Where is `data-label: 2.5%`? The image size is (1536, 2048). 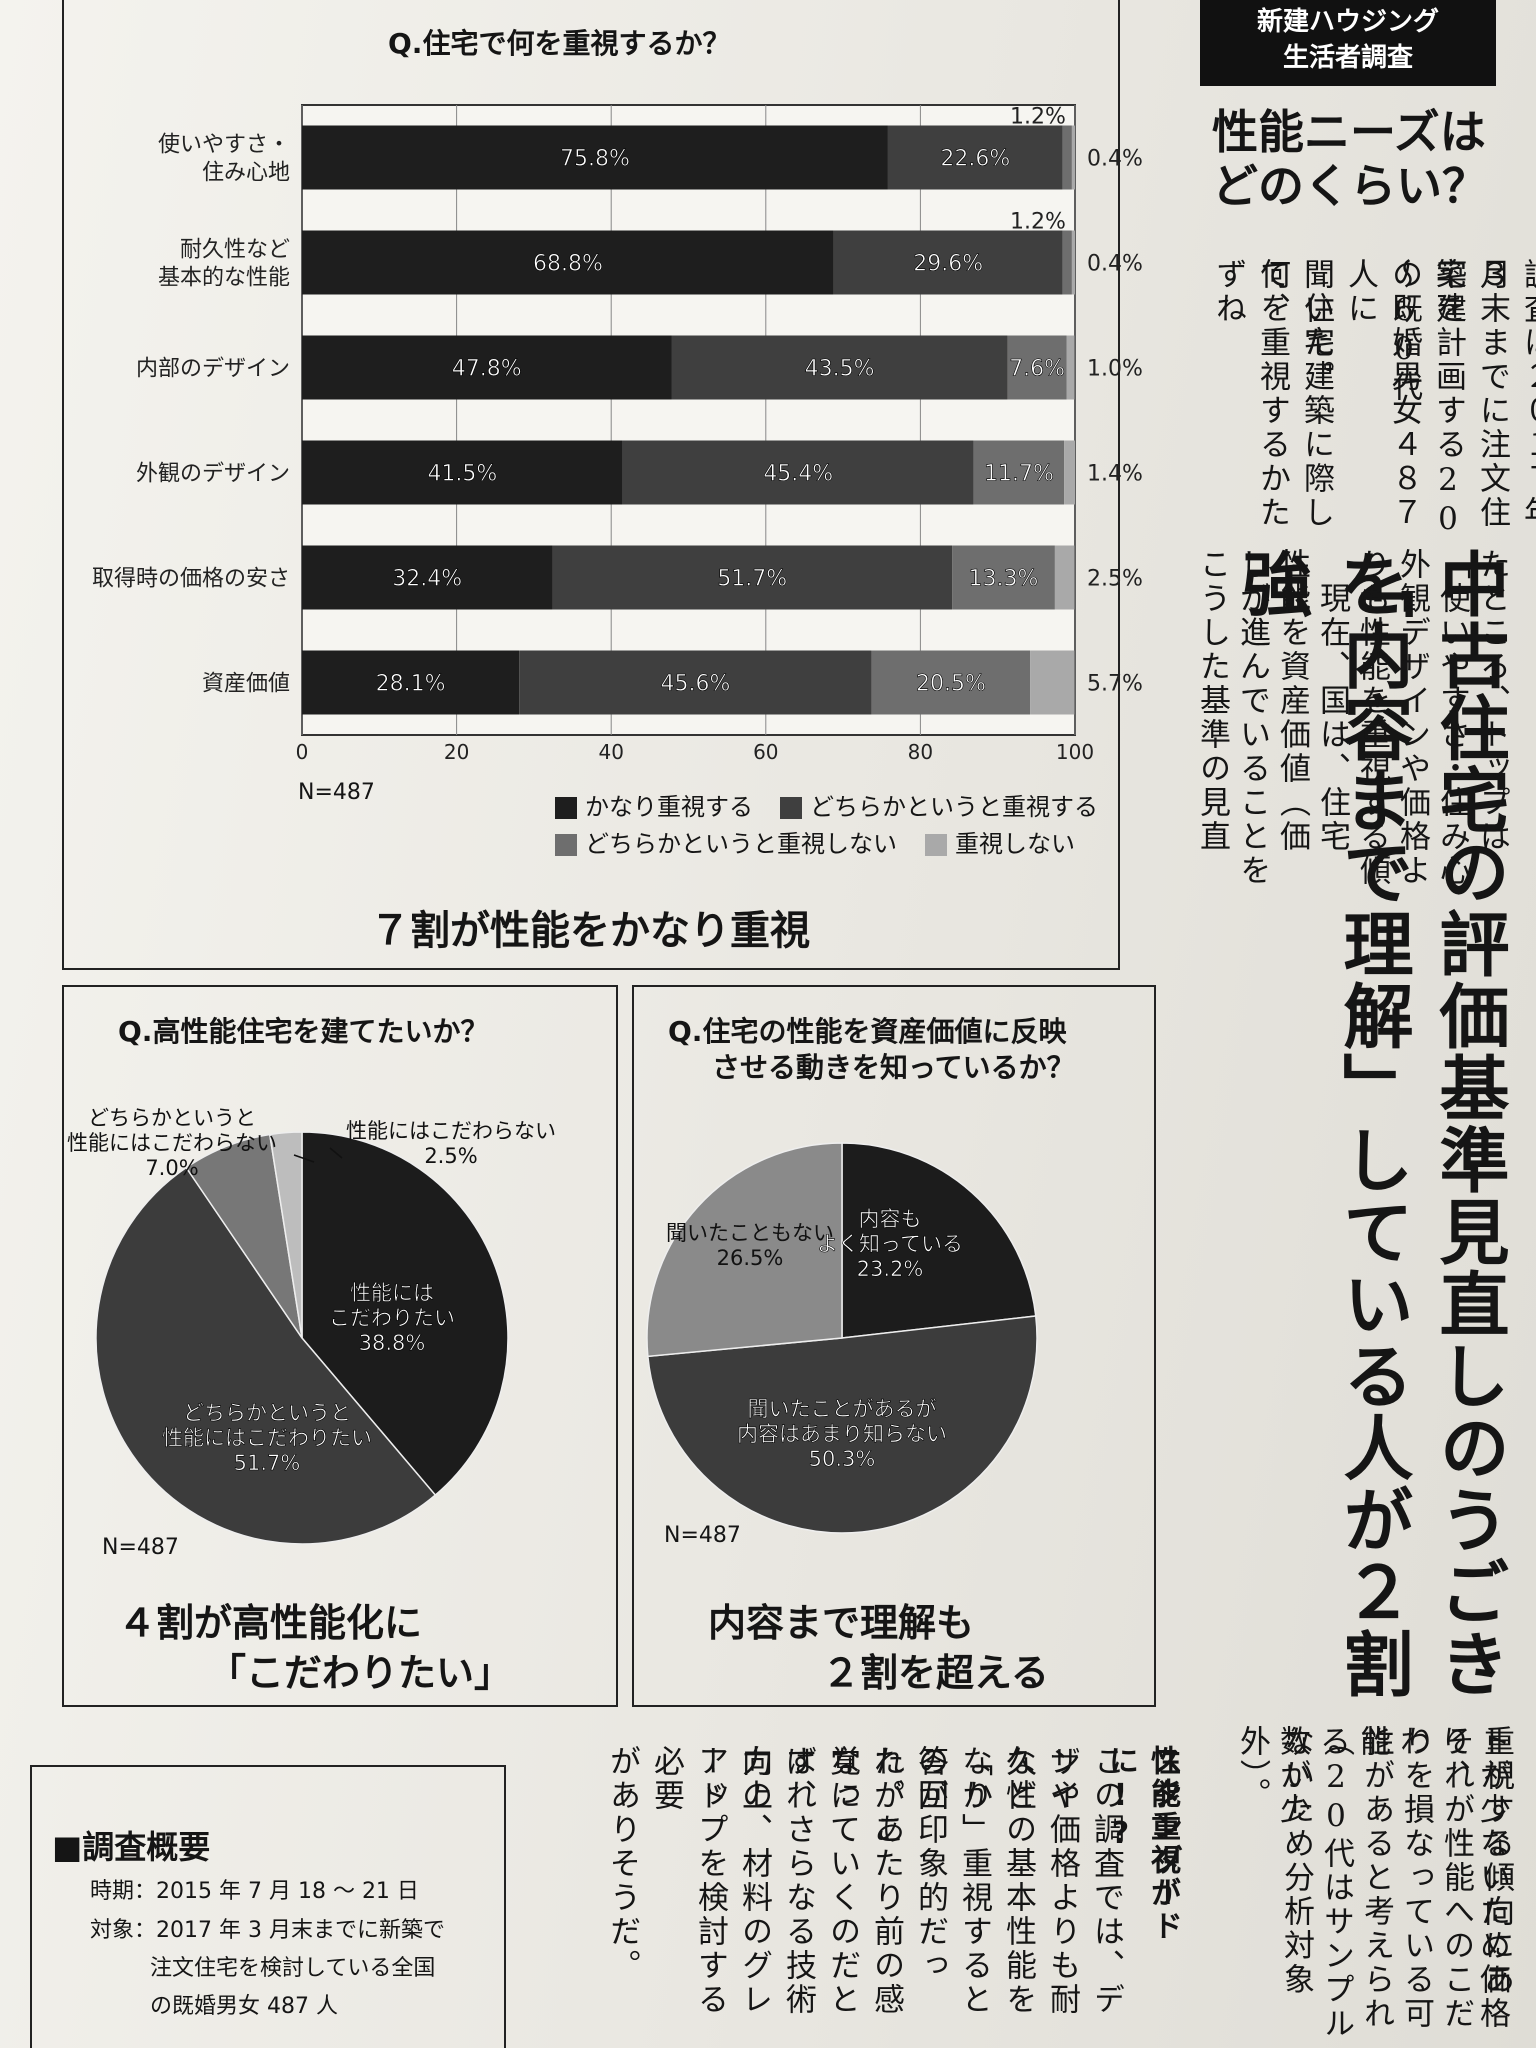 data-label: 2.5% is located at coordinates (1115, 579).